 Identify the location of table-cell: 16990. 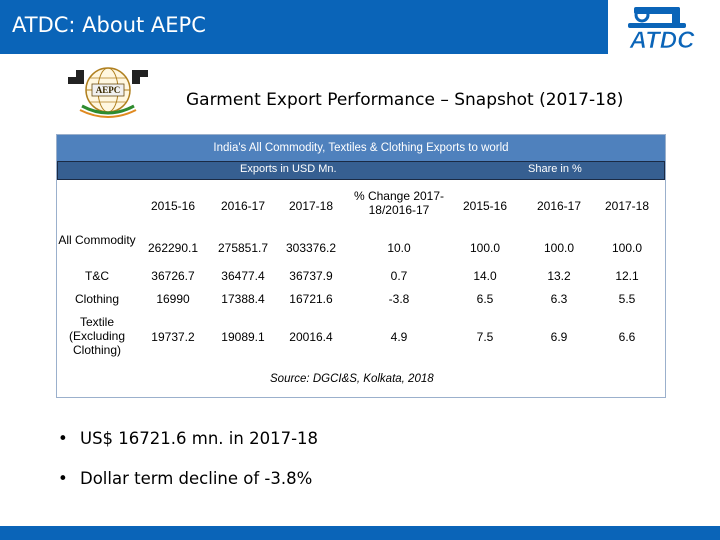
(173, 299).